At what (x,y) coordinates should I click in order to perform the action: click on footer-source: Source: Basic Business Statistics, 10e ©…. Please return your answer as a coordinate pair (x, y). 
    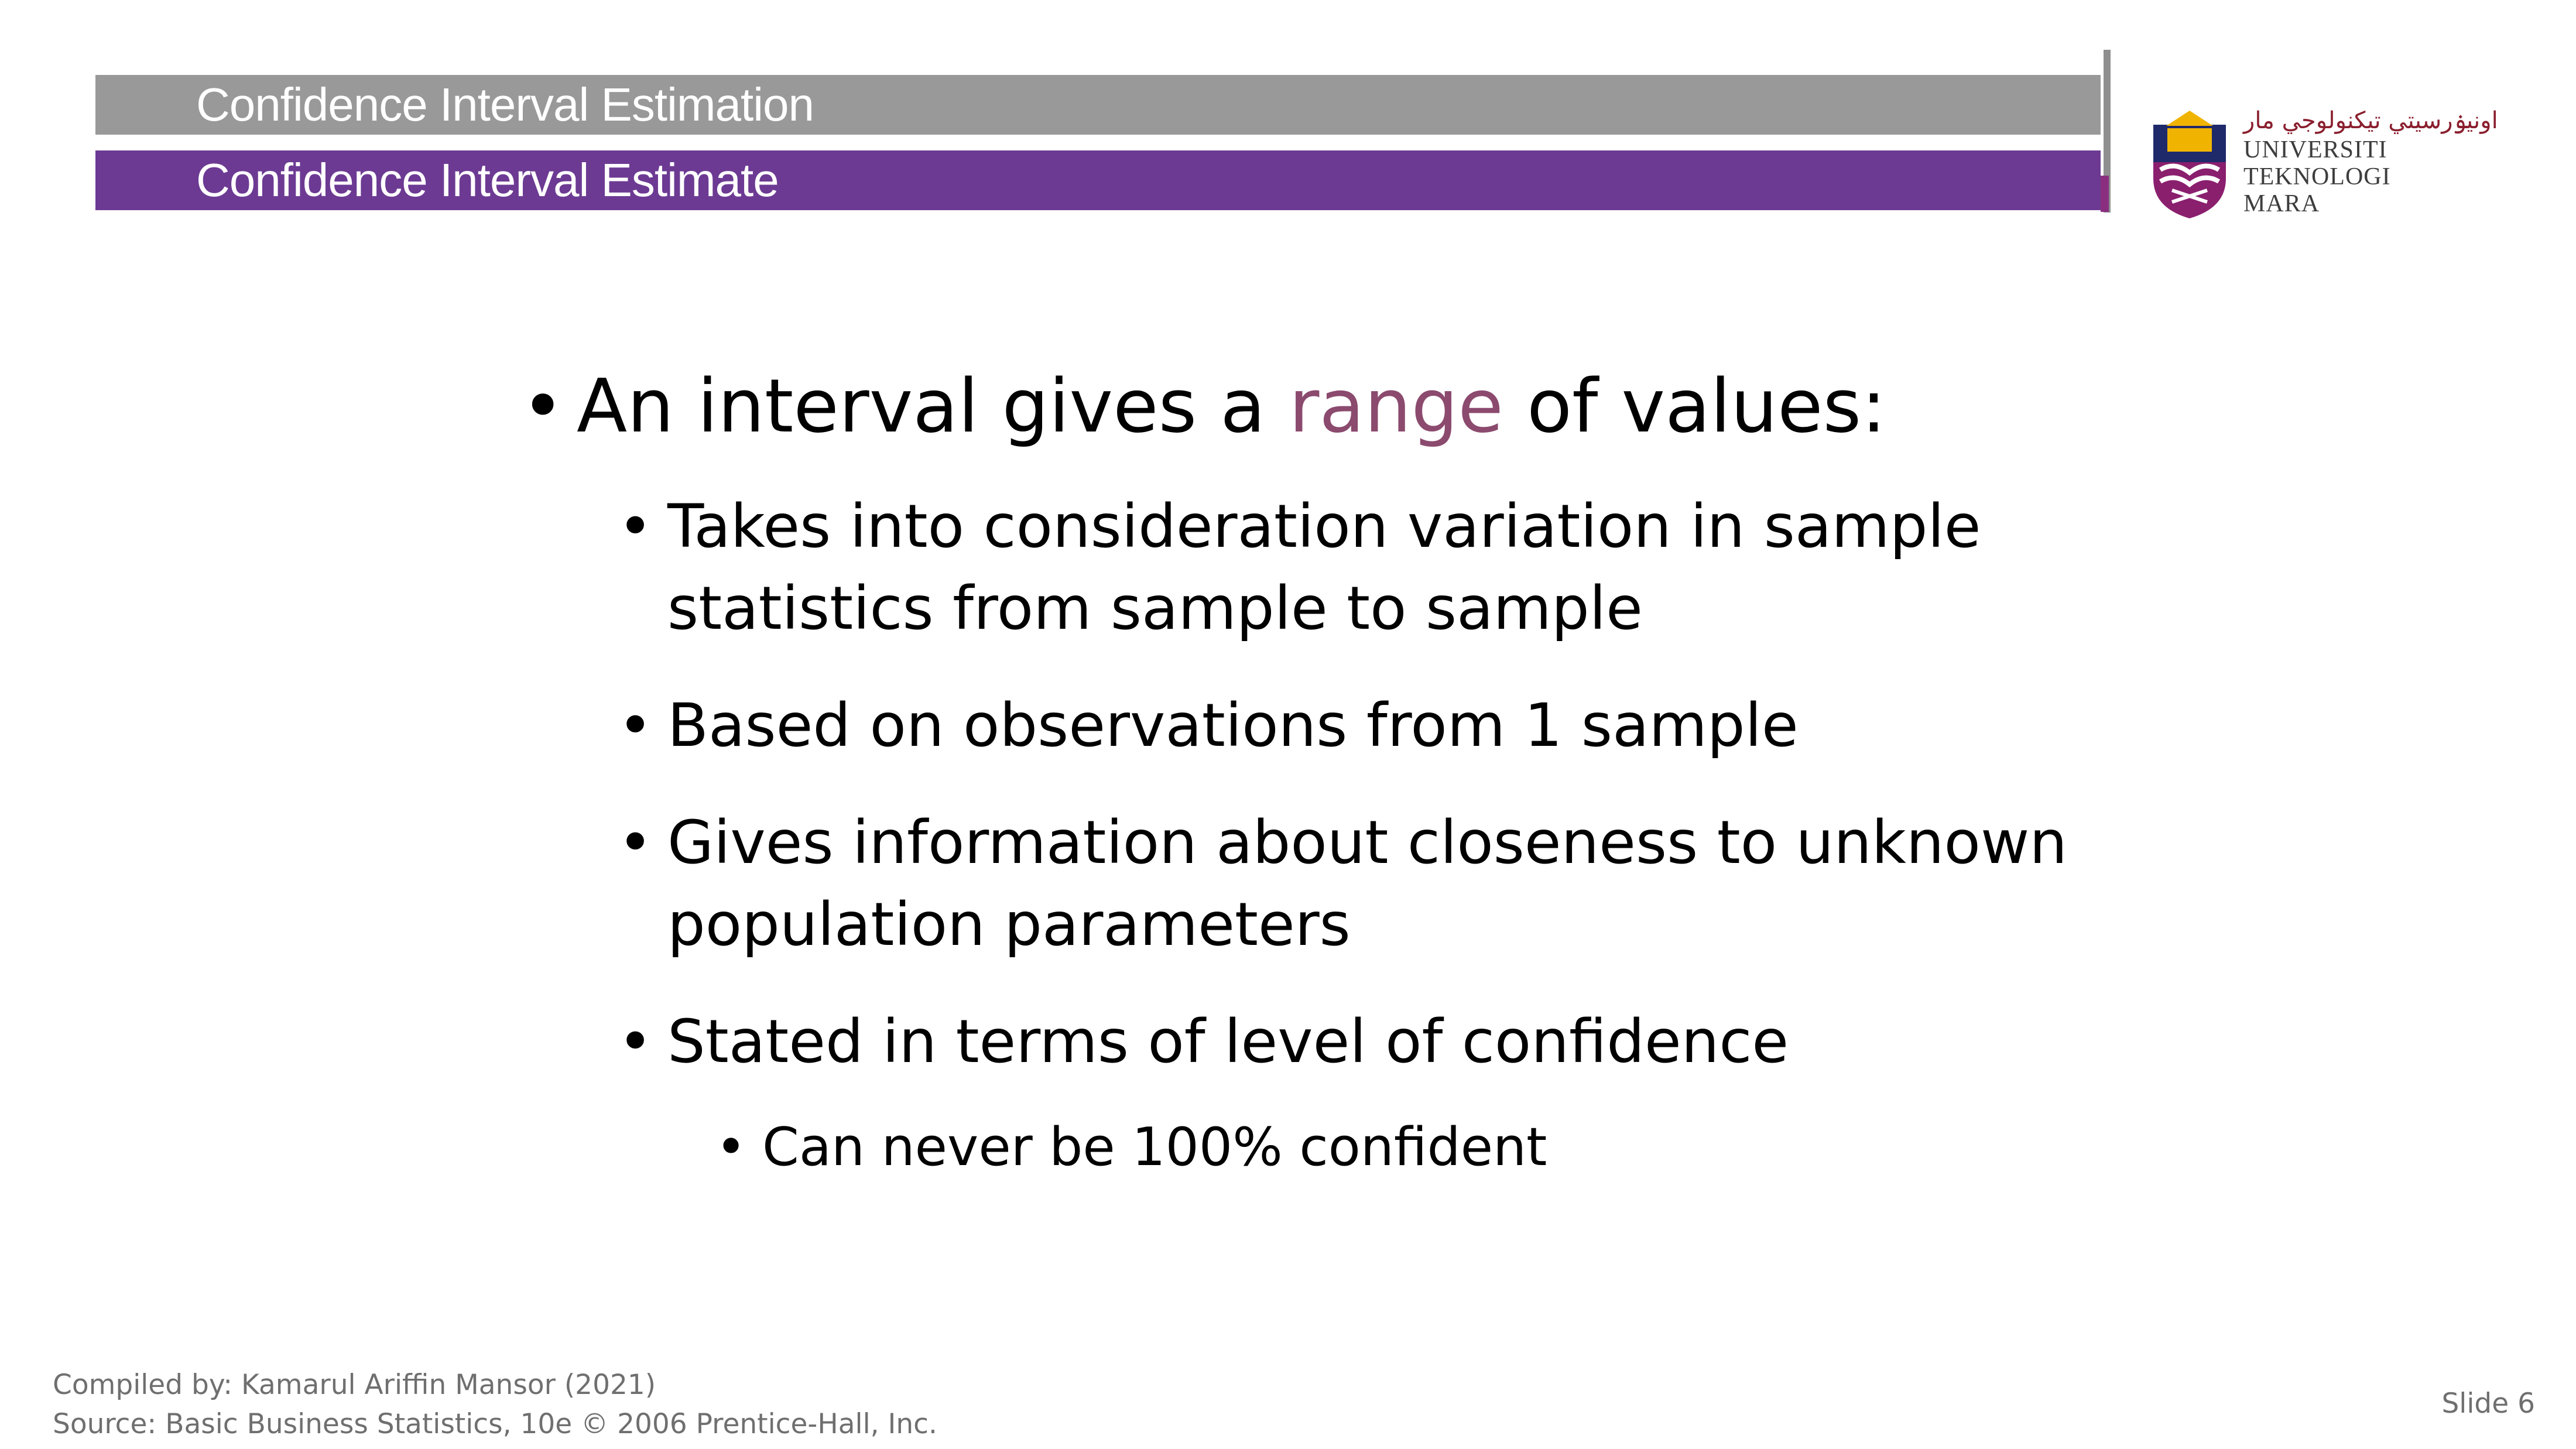
    Looking at the image, I should click on (495, 1424).